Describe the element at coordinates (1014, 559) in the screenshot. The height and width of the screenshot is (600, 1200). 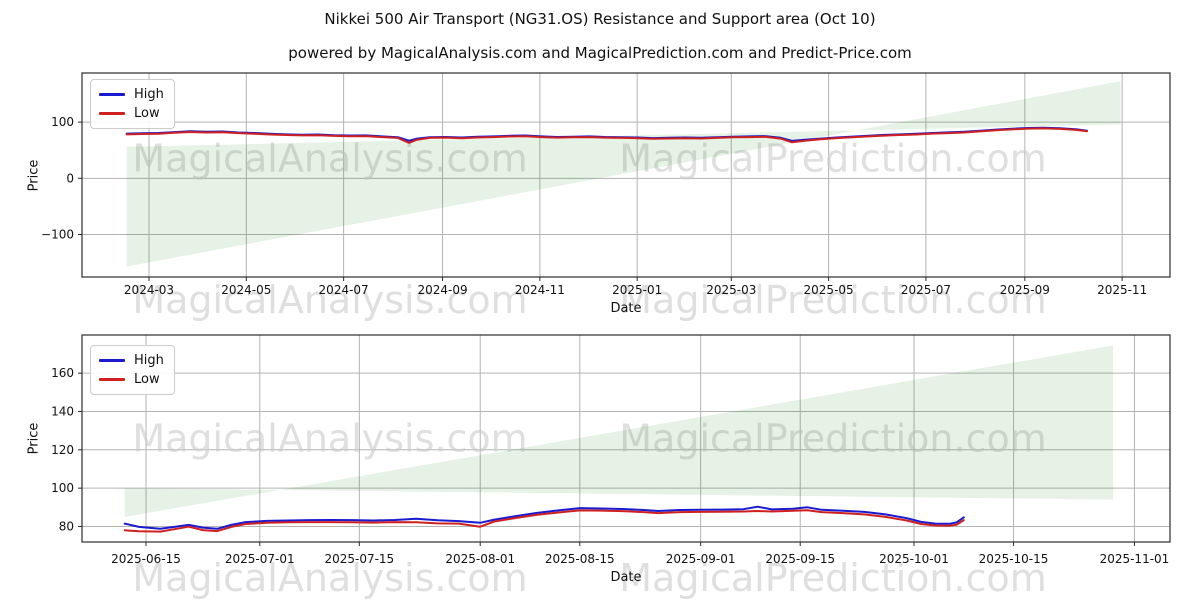
I see `x-tick-label: 2025-10-15` at that location.